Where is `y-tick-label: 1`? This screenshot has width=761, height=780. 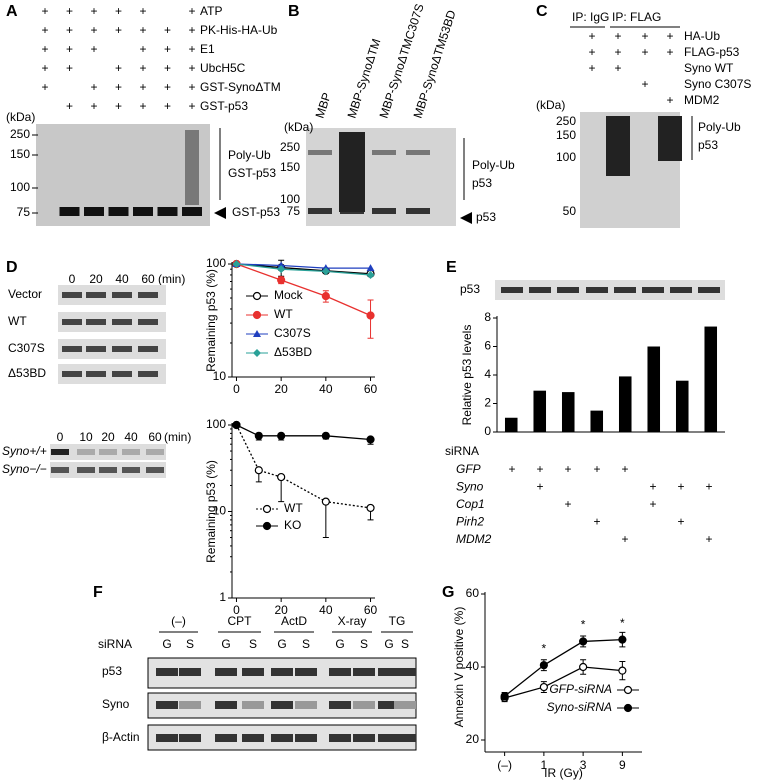 y-tick-label: 1 is located at coordinates (222, 597).